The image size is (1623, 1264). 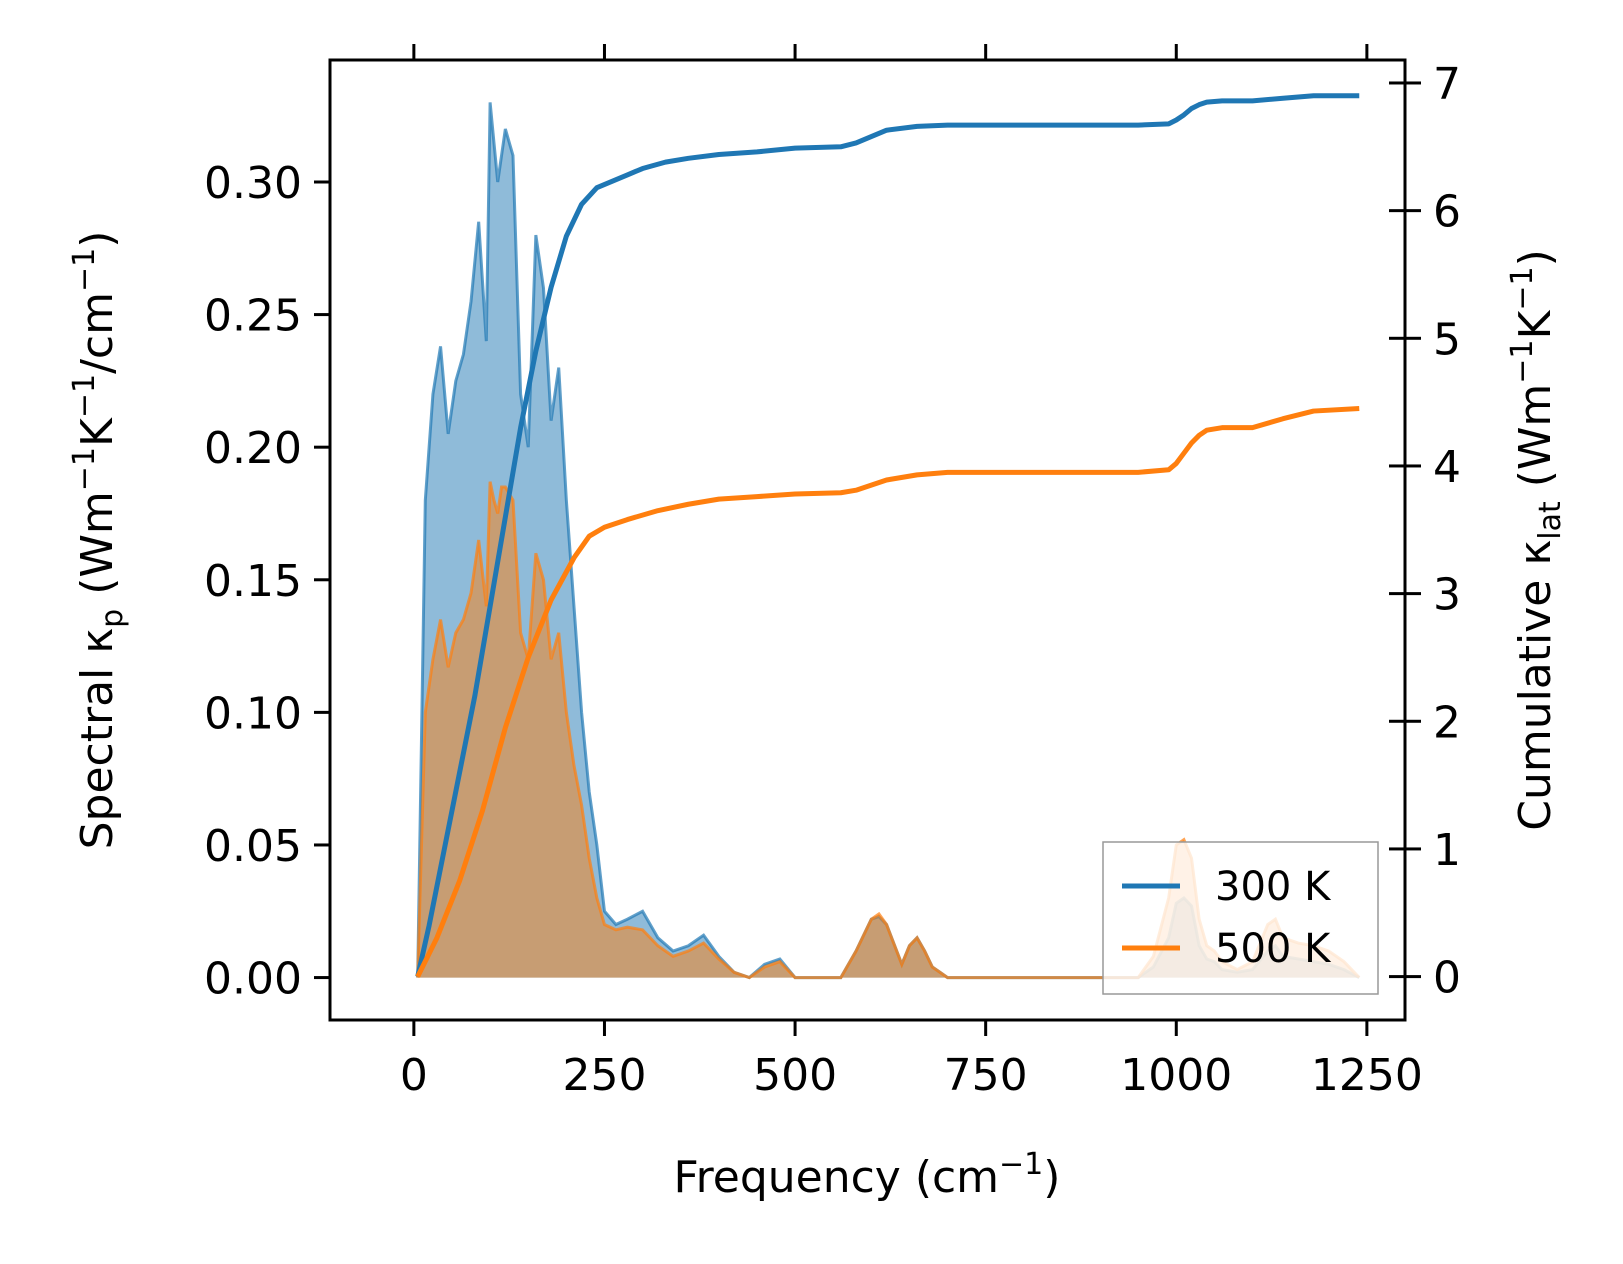 I want to click on y-right-tick-label: 2, so click(x=1447, y=722).